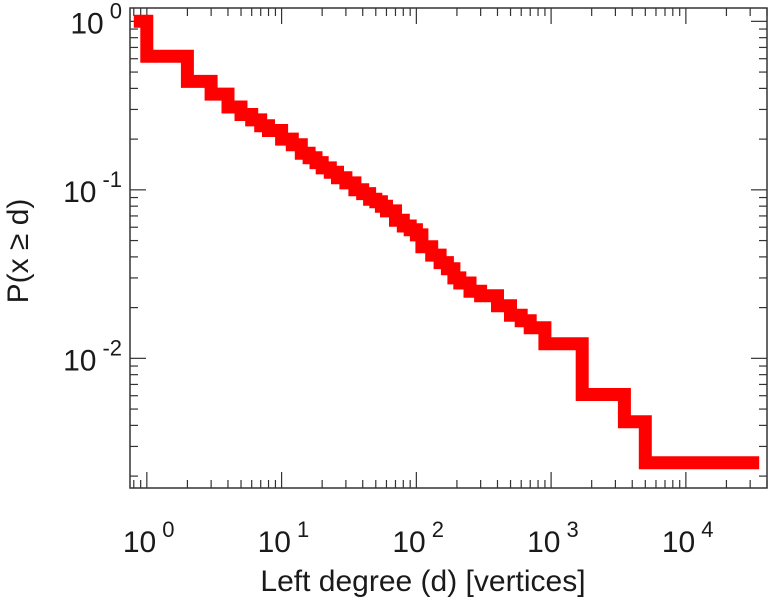  Describe the element at coordinates (284, 538) in the screenshot. I see `x-tick-label: 10 1` at that location.